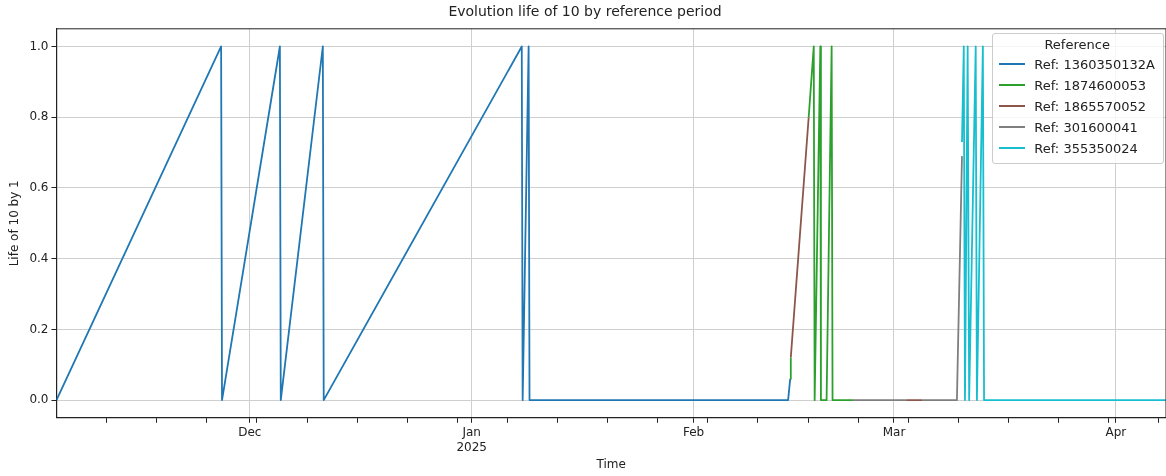 The height and width of the screenshot is (476, 1166). I want to click on legend-label: Ref: 1865570052, so click(1090, 106).